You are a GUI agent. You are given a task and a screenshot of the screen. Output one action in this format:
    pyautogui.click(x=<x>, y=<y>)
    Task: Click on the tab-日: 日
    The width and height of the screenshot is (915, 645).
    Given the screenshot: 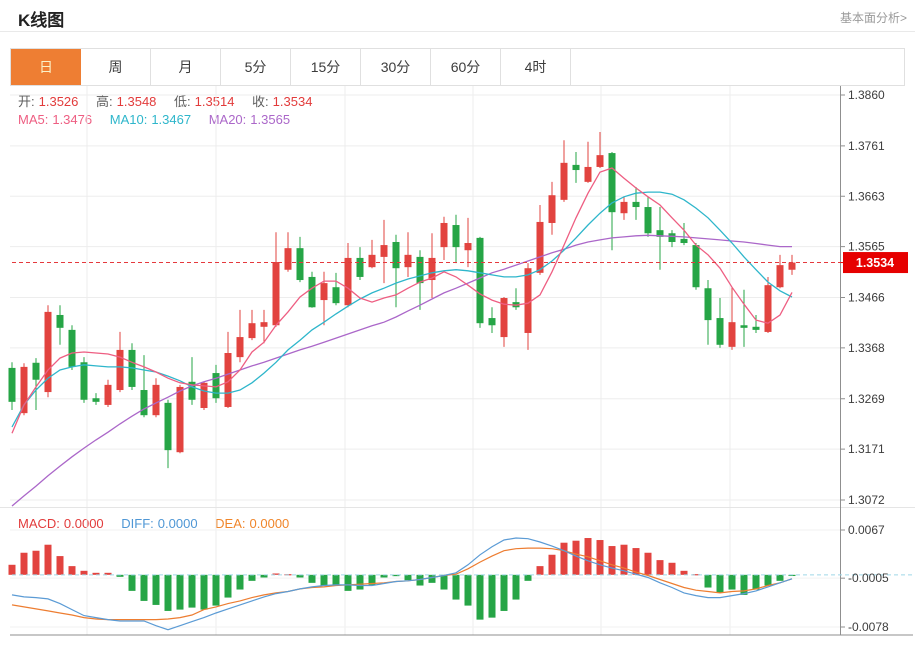 What is the action you would take?
    pyautogui.click(x=46, y=67)
    